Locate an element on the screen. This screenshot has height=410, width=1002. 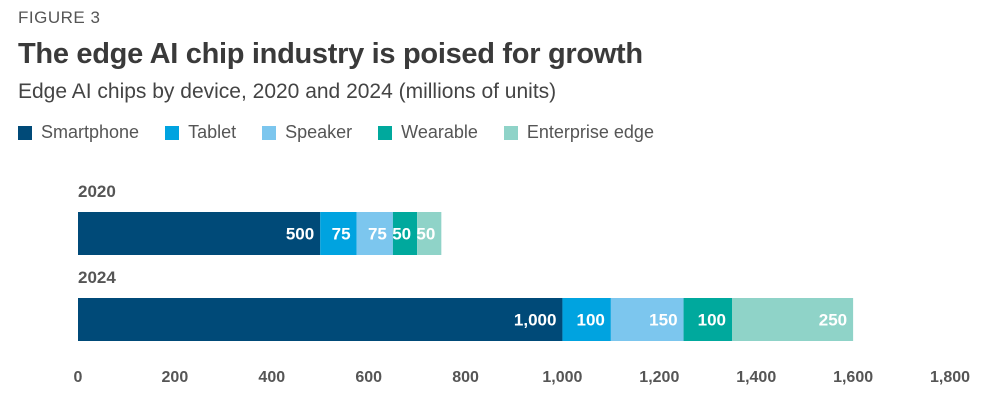
x-tick-label-600: 600 is located at coordinates (368, 377).